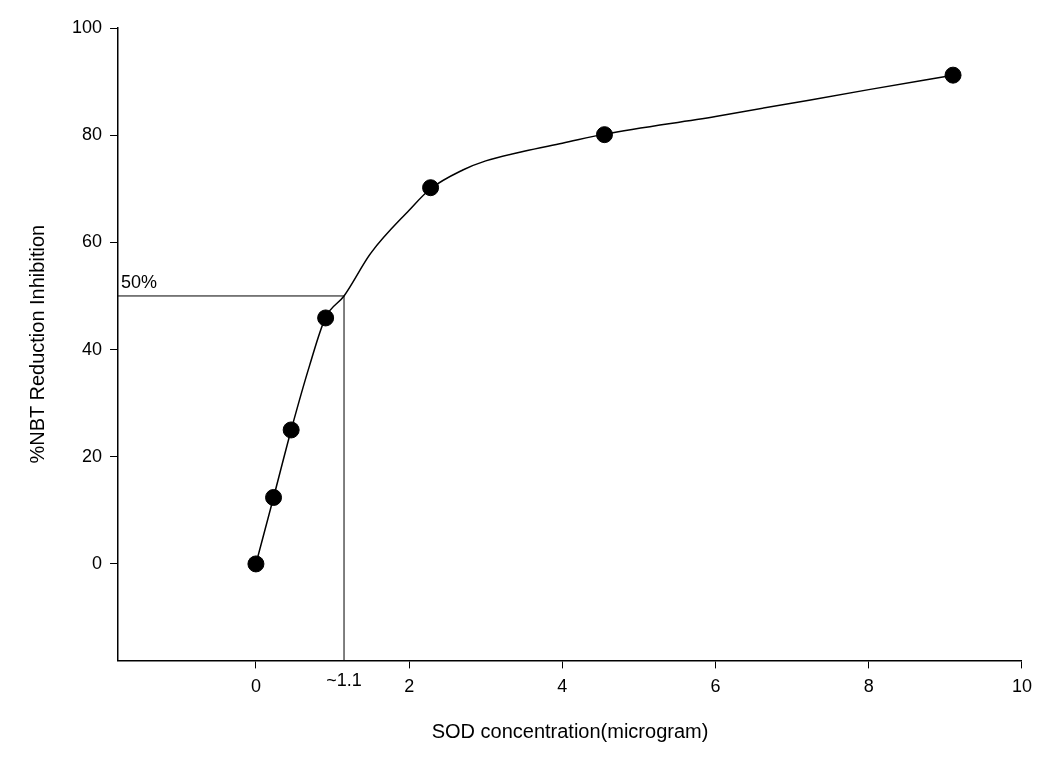  I want to click on y-tick-label: 0, so click(97, 562).